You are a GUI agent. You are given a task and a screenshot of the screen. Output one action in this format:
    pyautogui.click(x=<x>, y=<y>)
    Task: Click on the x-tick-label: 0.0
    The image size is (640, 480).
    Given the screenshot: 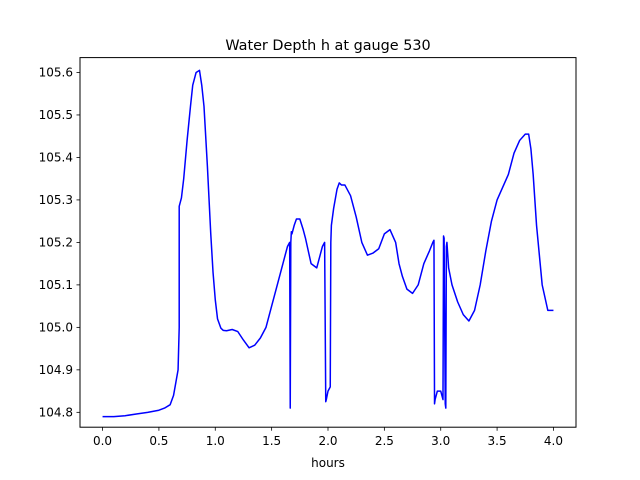 What is the action you would take?
    pyautogui.click(x=102, y=441)
    